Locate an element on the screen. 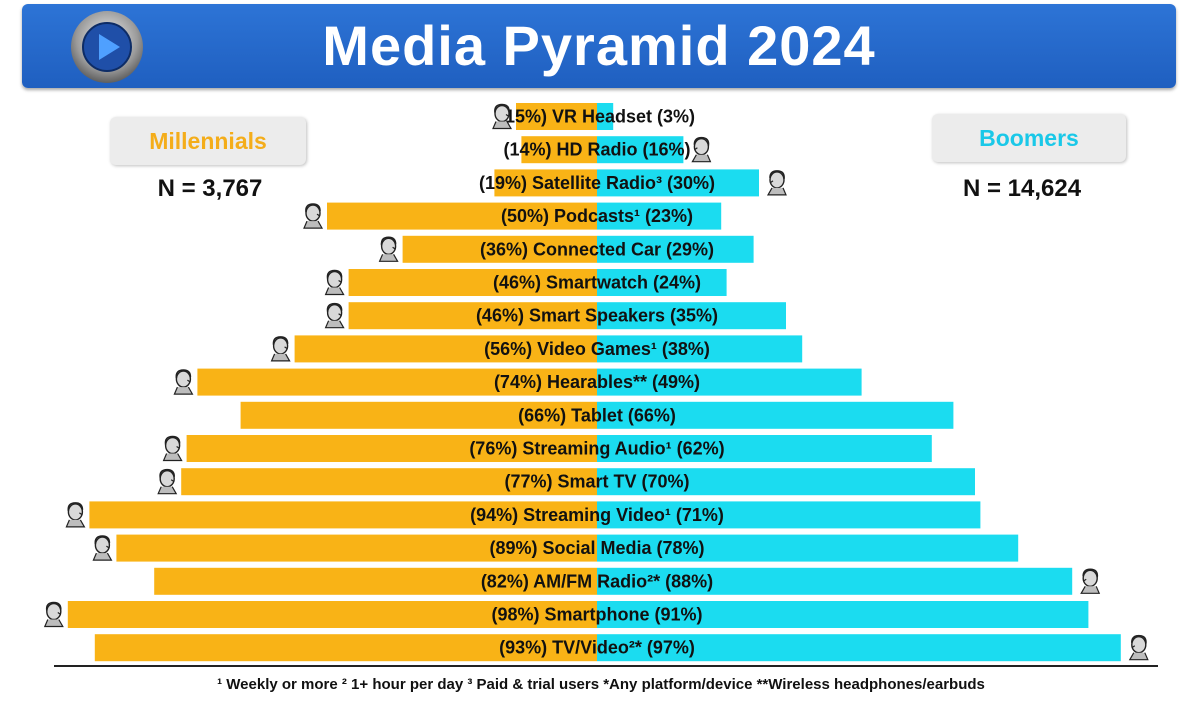  row-label: (19%) Satellite Radio³ (30%) is located at coordinates (597, 183).